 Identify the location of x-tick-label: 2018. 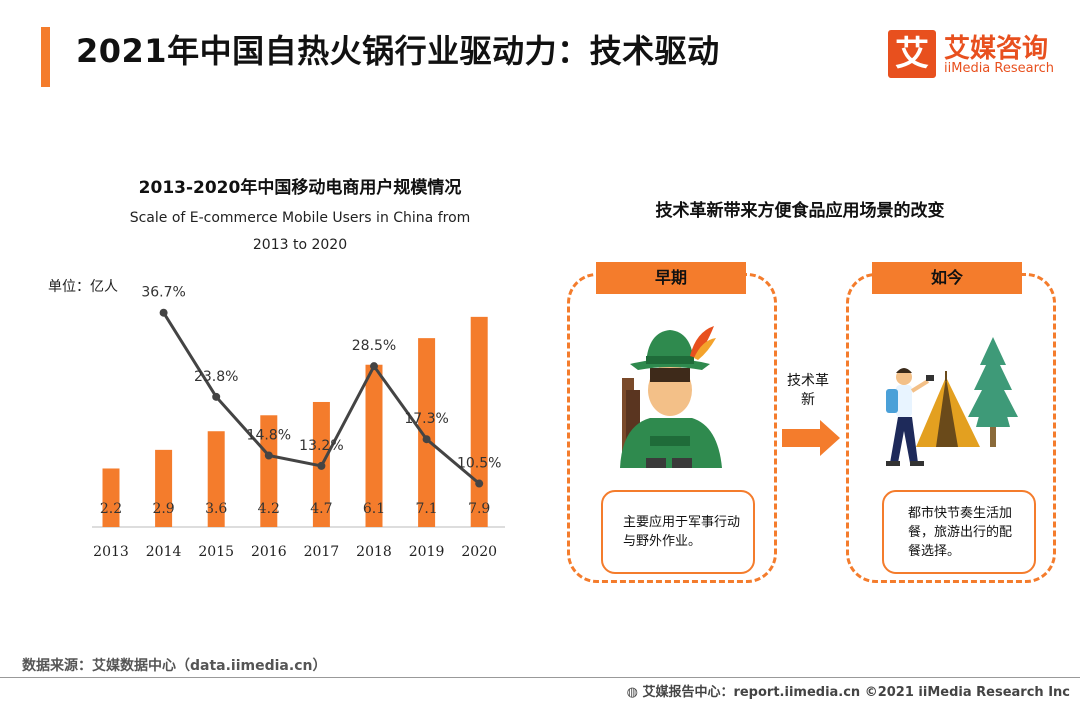
(374, 552).